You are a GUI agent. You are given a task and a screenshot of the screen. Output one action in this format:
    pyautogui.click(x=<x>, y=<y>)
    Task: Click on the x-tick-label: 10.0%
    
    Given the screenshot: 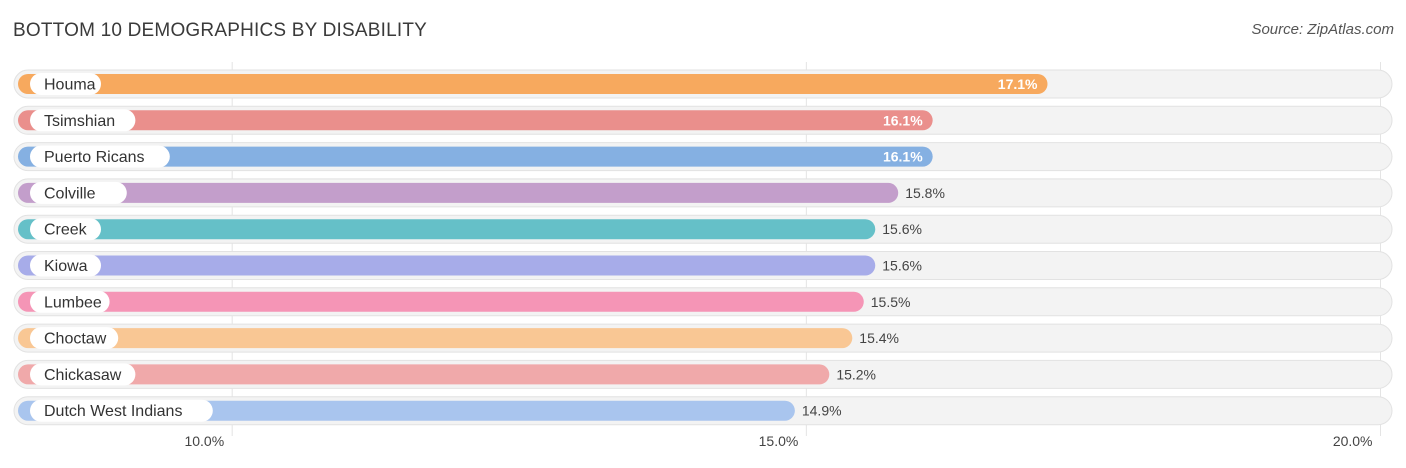 What is the action you would take?
    pyautogui.click(x=204, y=441)
    